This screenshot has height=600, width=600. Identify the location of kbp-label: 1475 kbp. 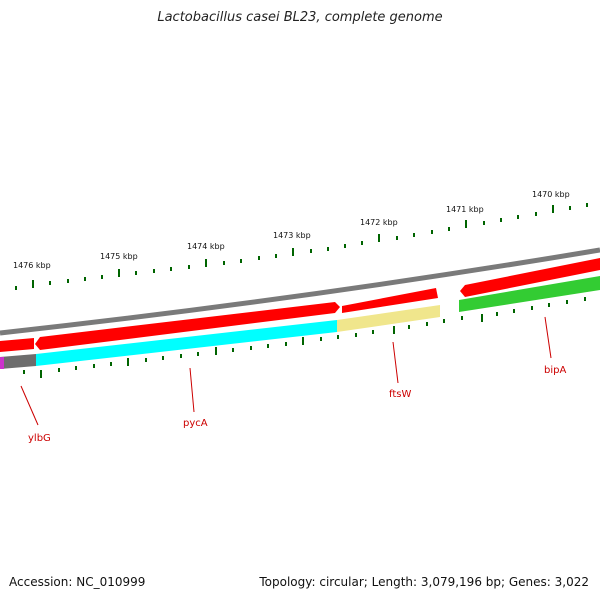
(119, 256).